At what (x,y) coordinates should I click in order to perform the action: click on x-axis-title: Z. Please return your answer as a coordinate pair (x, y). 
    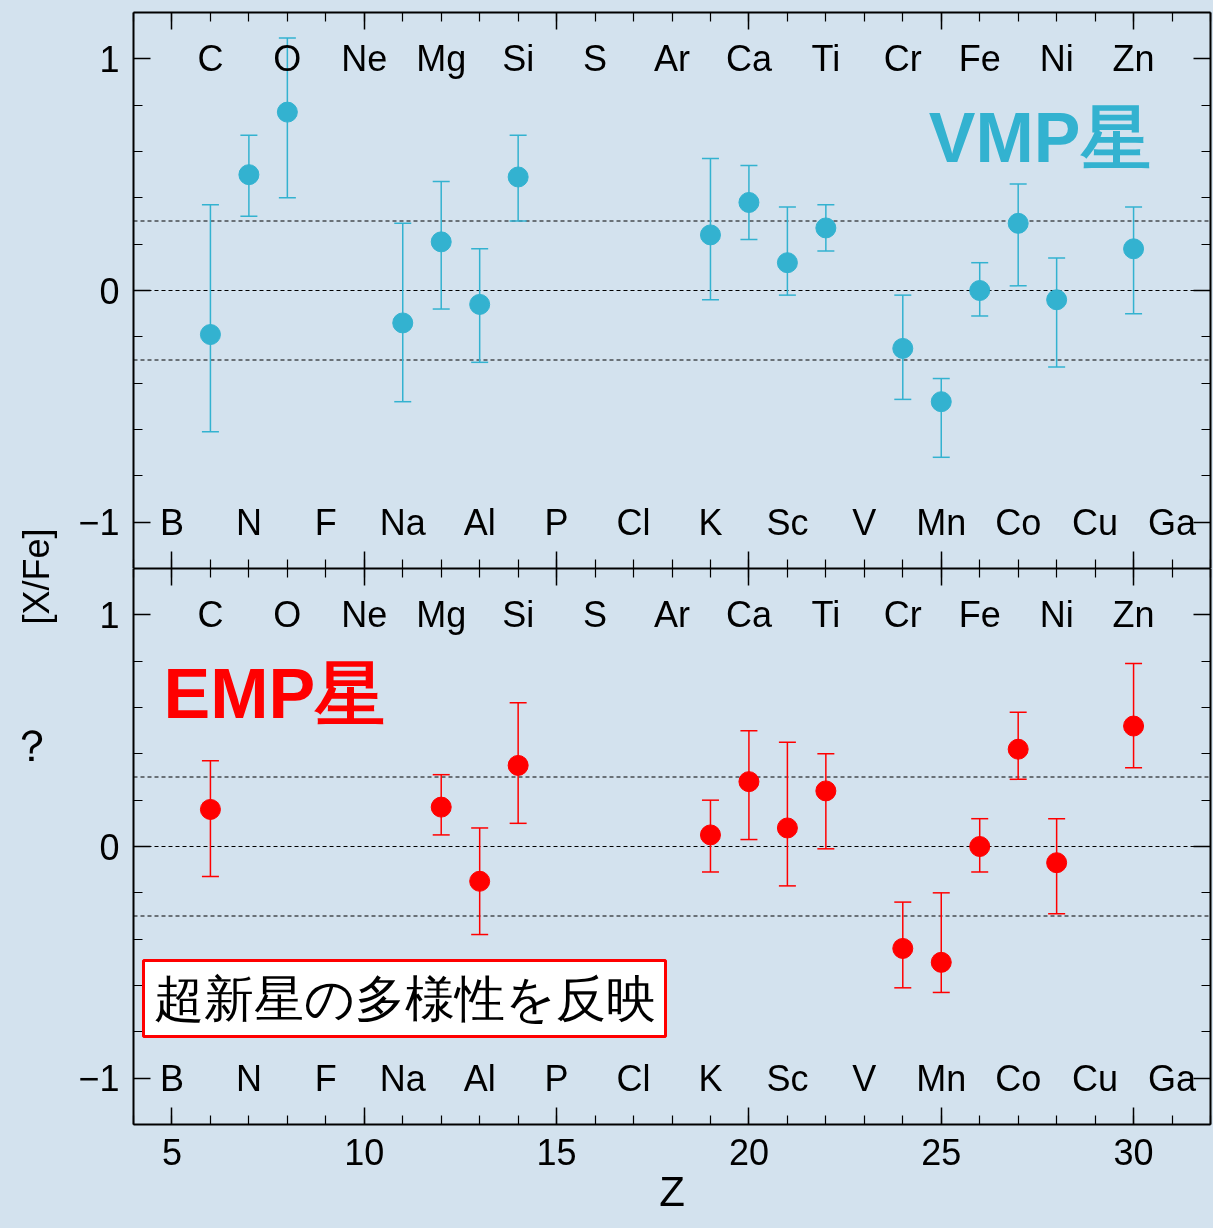
    Looking at the image, I should click on (672, 1191).